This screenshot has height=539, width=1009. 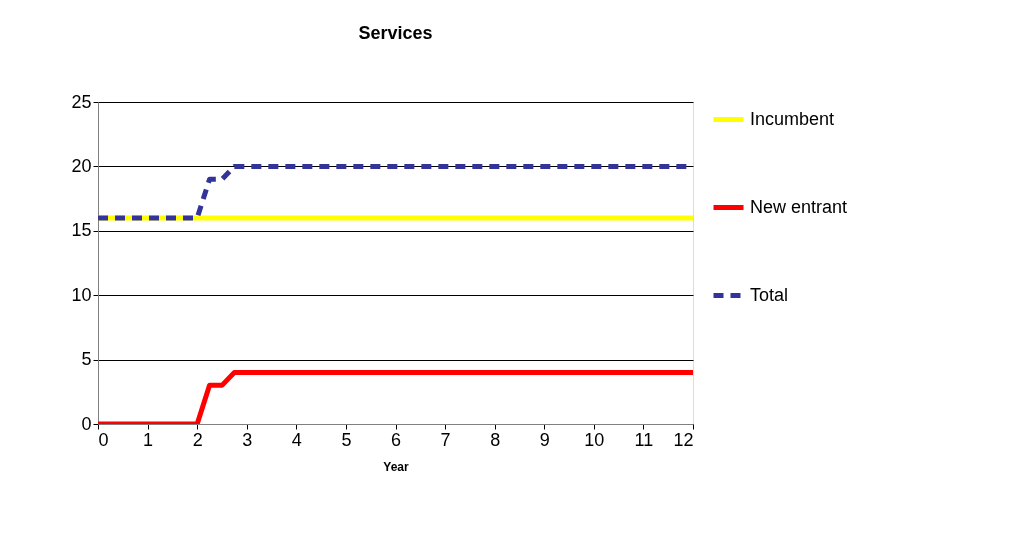 I want to click on x-tick-label: 6, so click(x=396, y=439).